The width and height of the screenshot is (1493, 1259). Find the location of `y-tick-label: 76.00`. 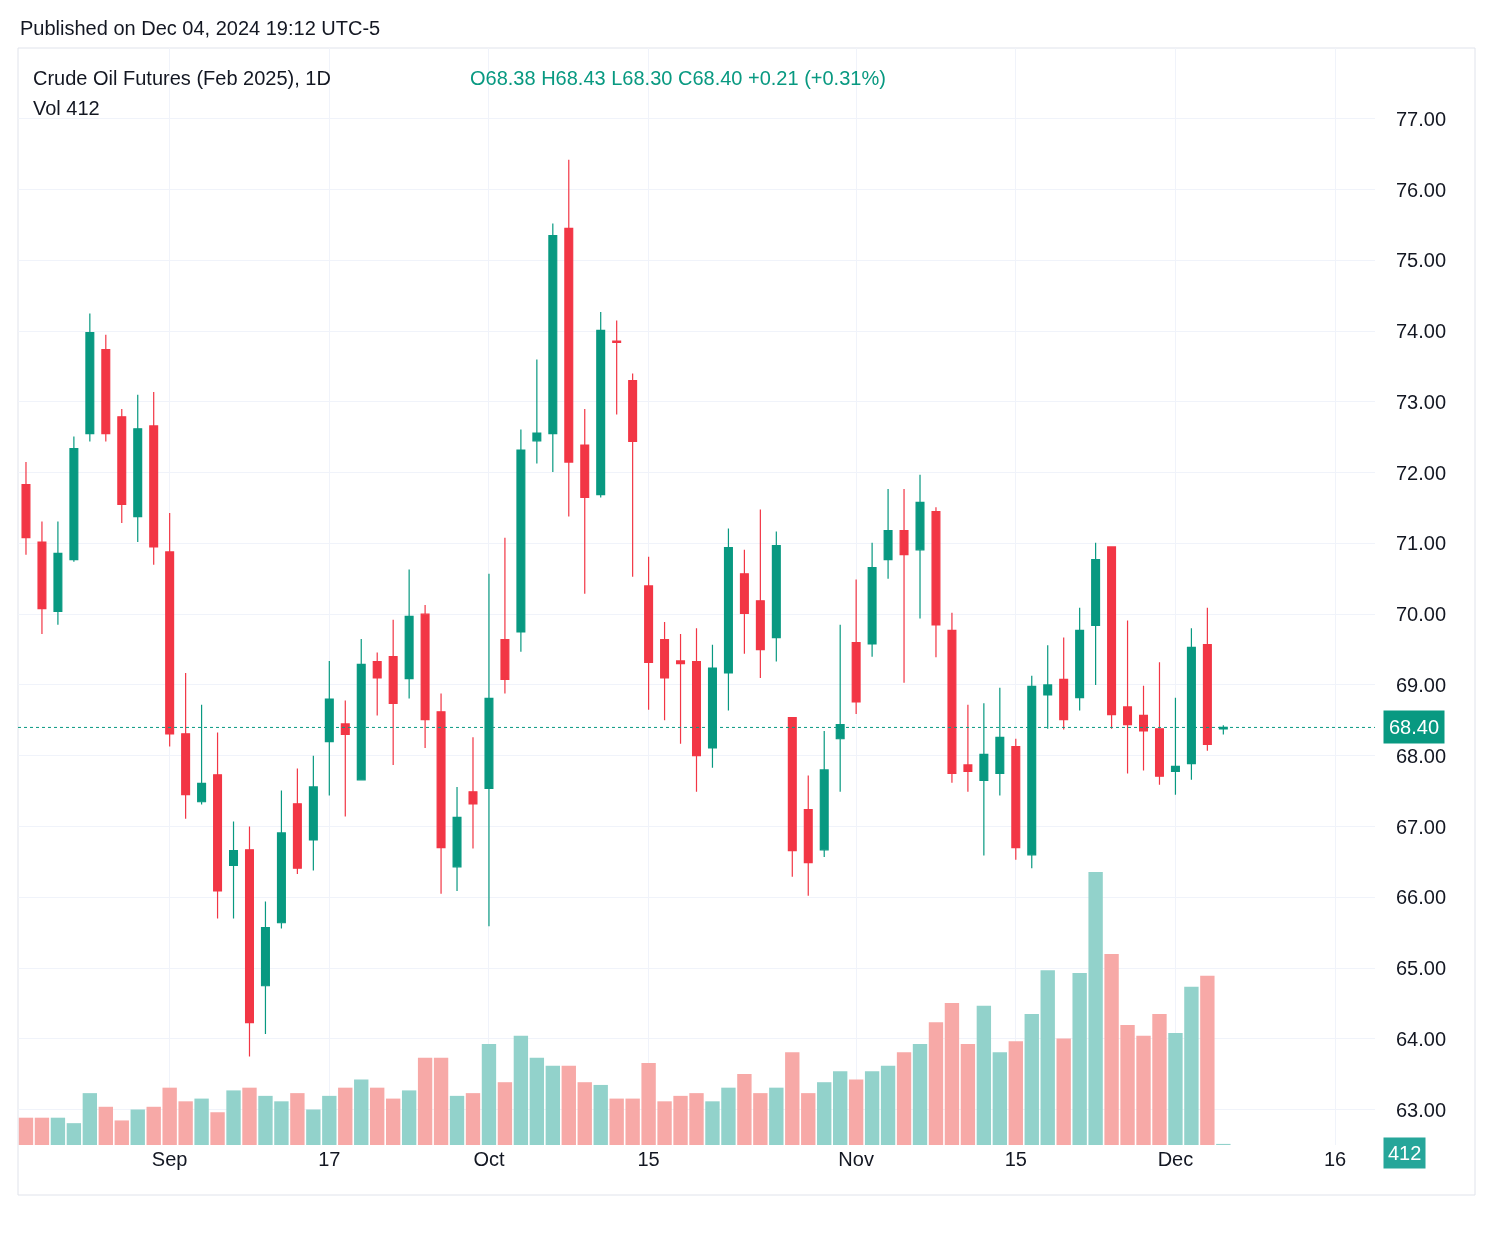

y-tick-label: 76.00 is located at coordinates (1421, 189).